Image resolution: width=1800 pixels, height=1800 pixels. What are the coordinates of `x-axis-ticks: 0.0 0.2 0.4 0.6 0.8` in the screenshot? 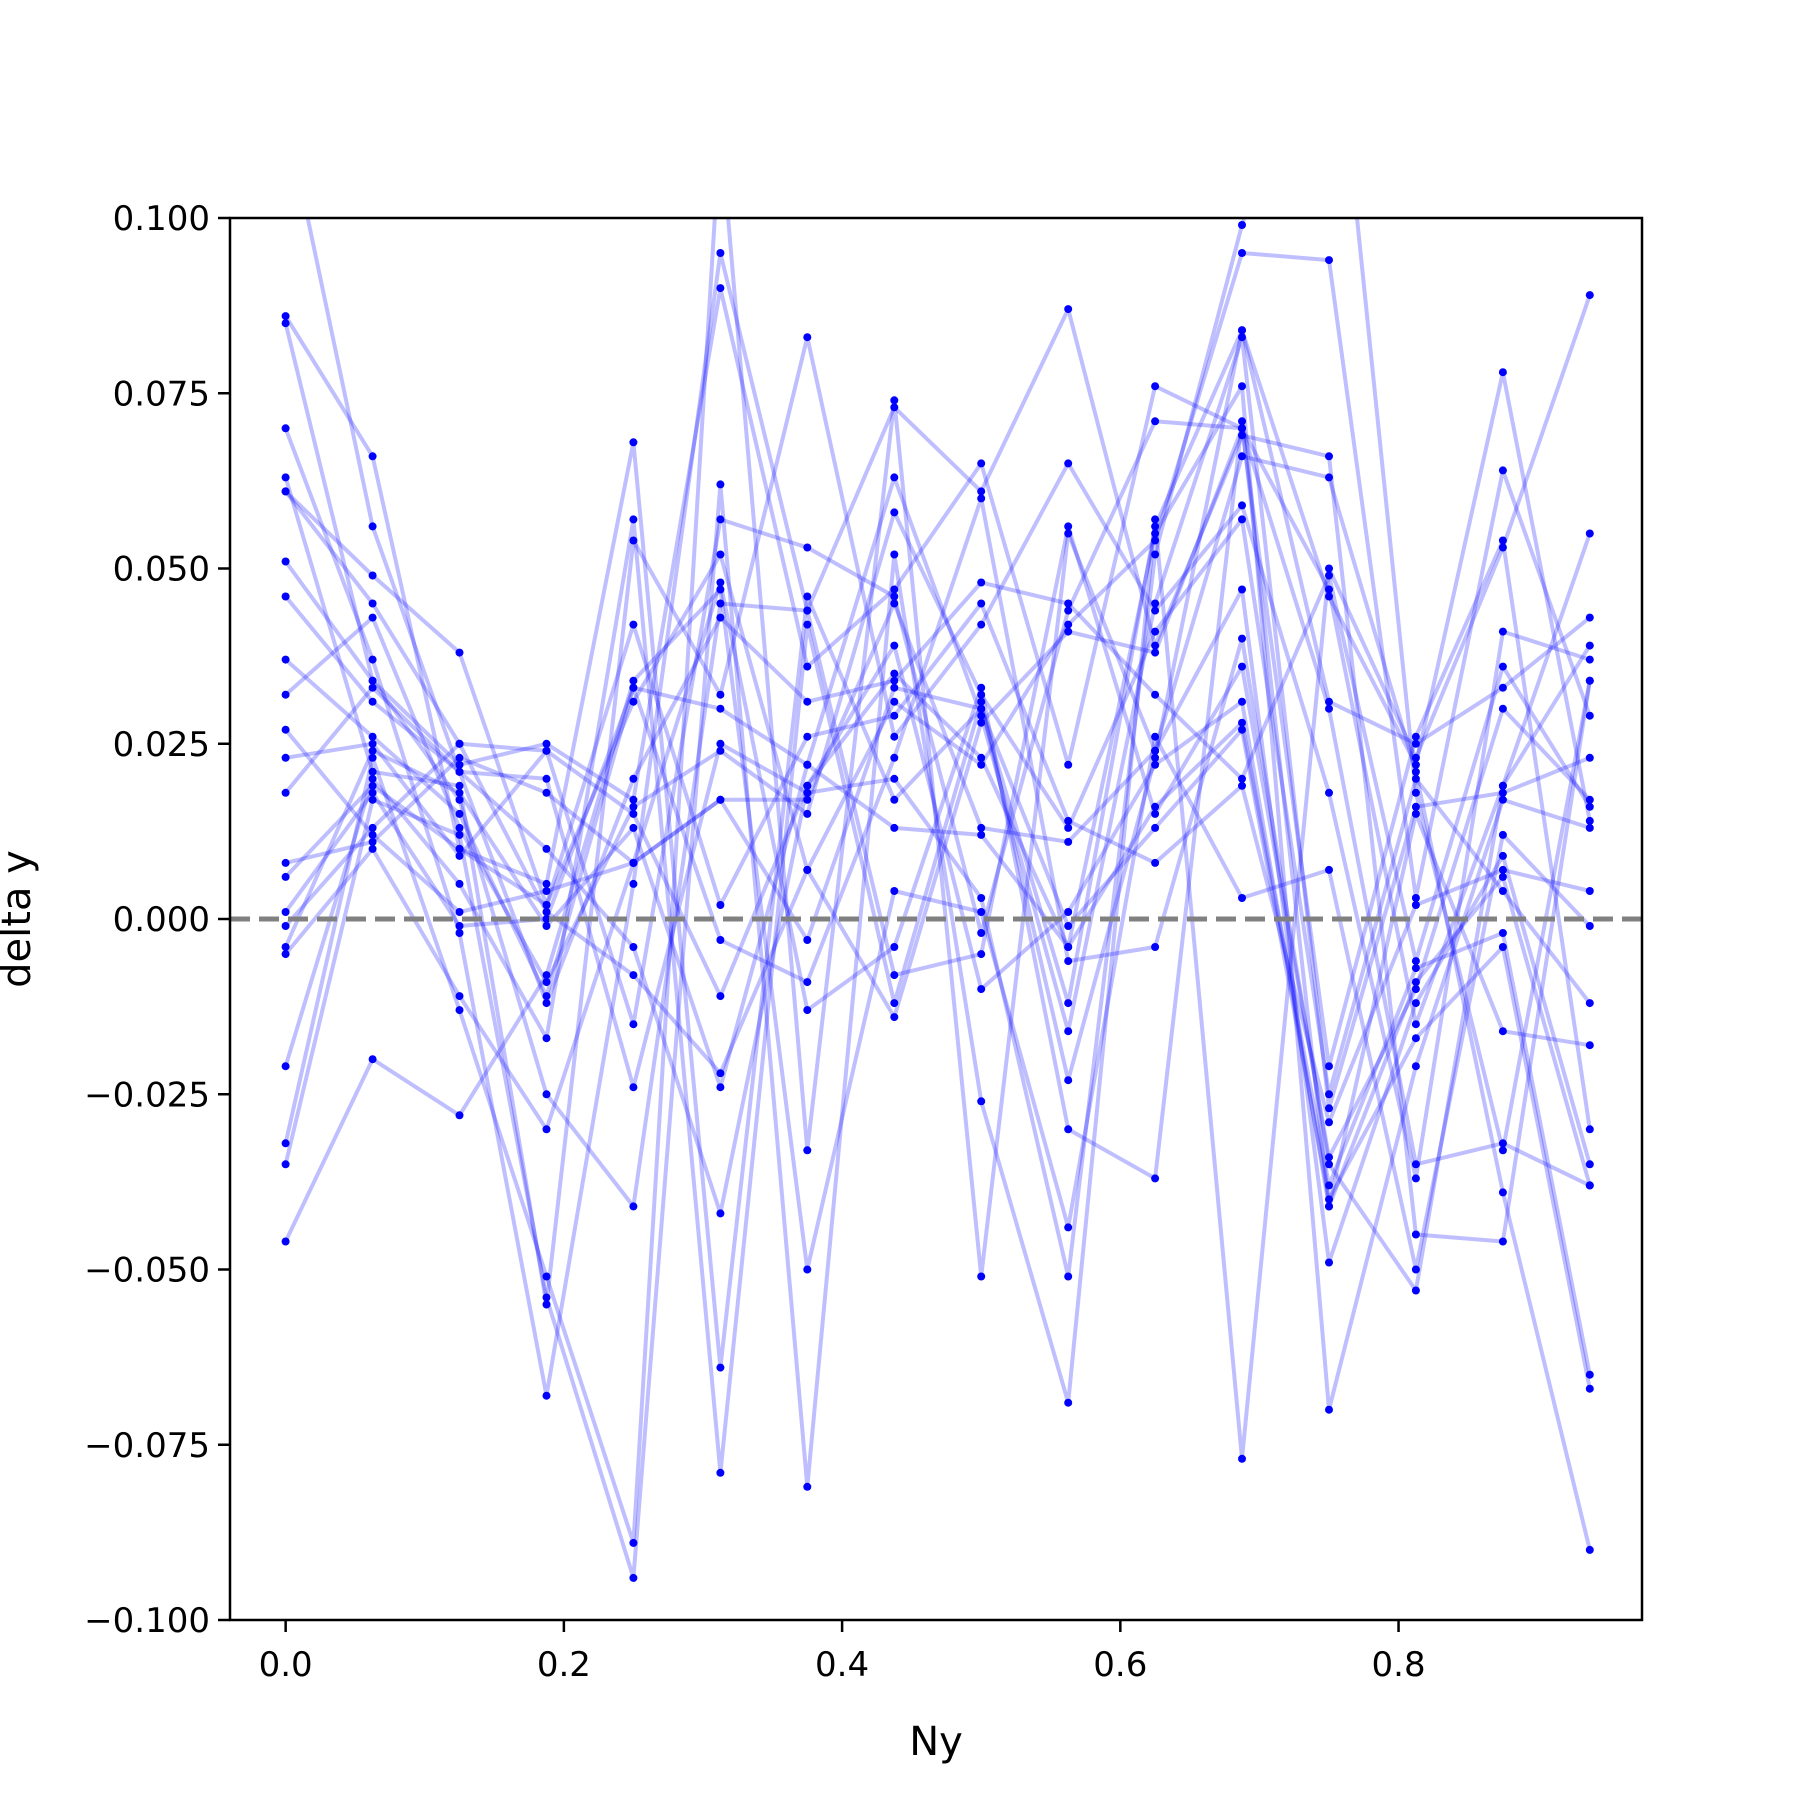 It's located at (842, 1652).